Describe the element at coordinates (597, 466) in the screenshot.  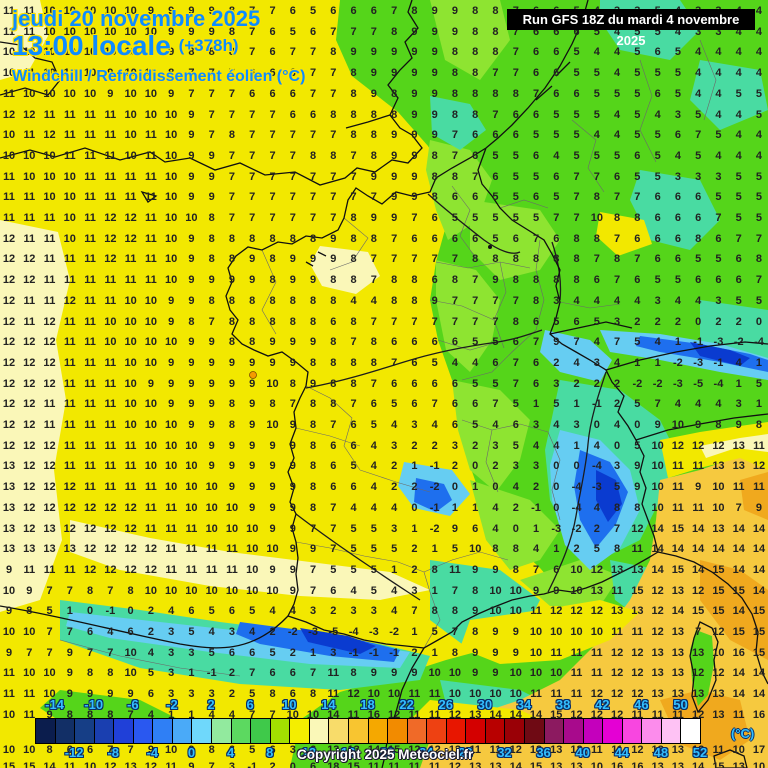
I see `grid-value: -4` at that location.